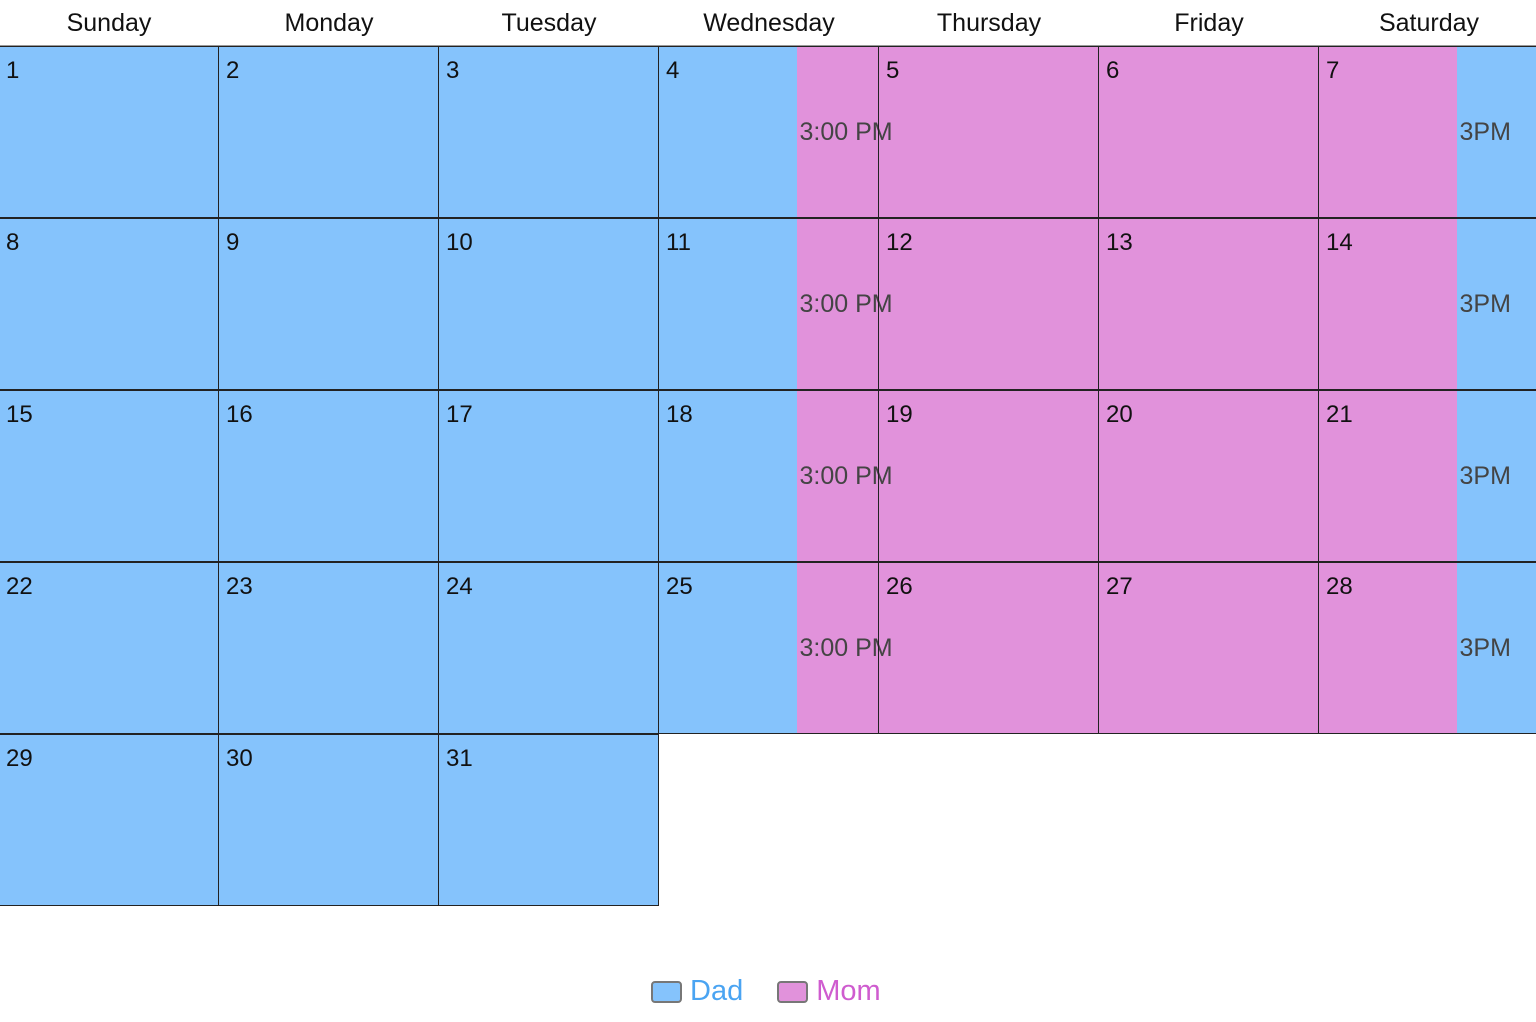 The image size is (1536, 1022). Describe the element at coordinates (459, 758) in the screenshot. I see `day-number: 31` at that location.